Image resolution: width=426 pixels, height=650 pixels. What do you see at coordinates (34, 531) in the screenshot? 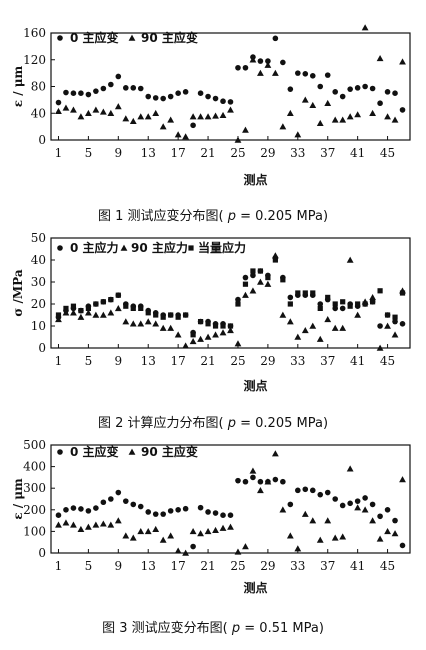
I see `chart-3-ytick-label: 100` at bounding box center [34, 531].